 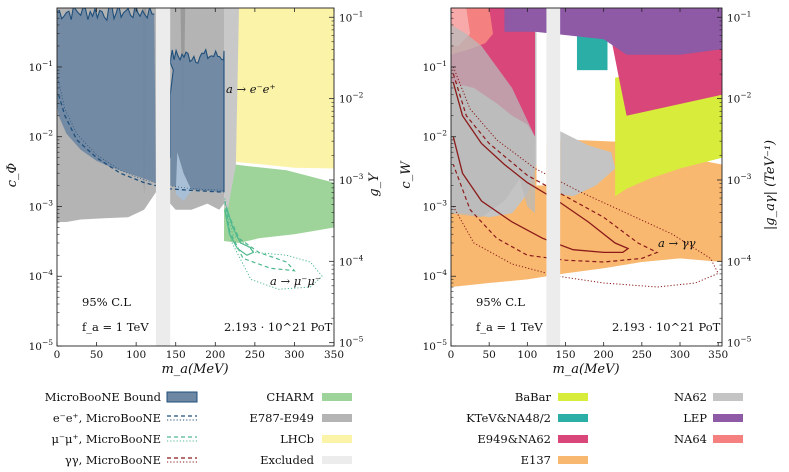 I want to click on x-tick-label: 200, so click(x=215, y=355).